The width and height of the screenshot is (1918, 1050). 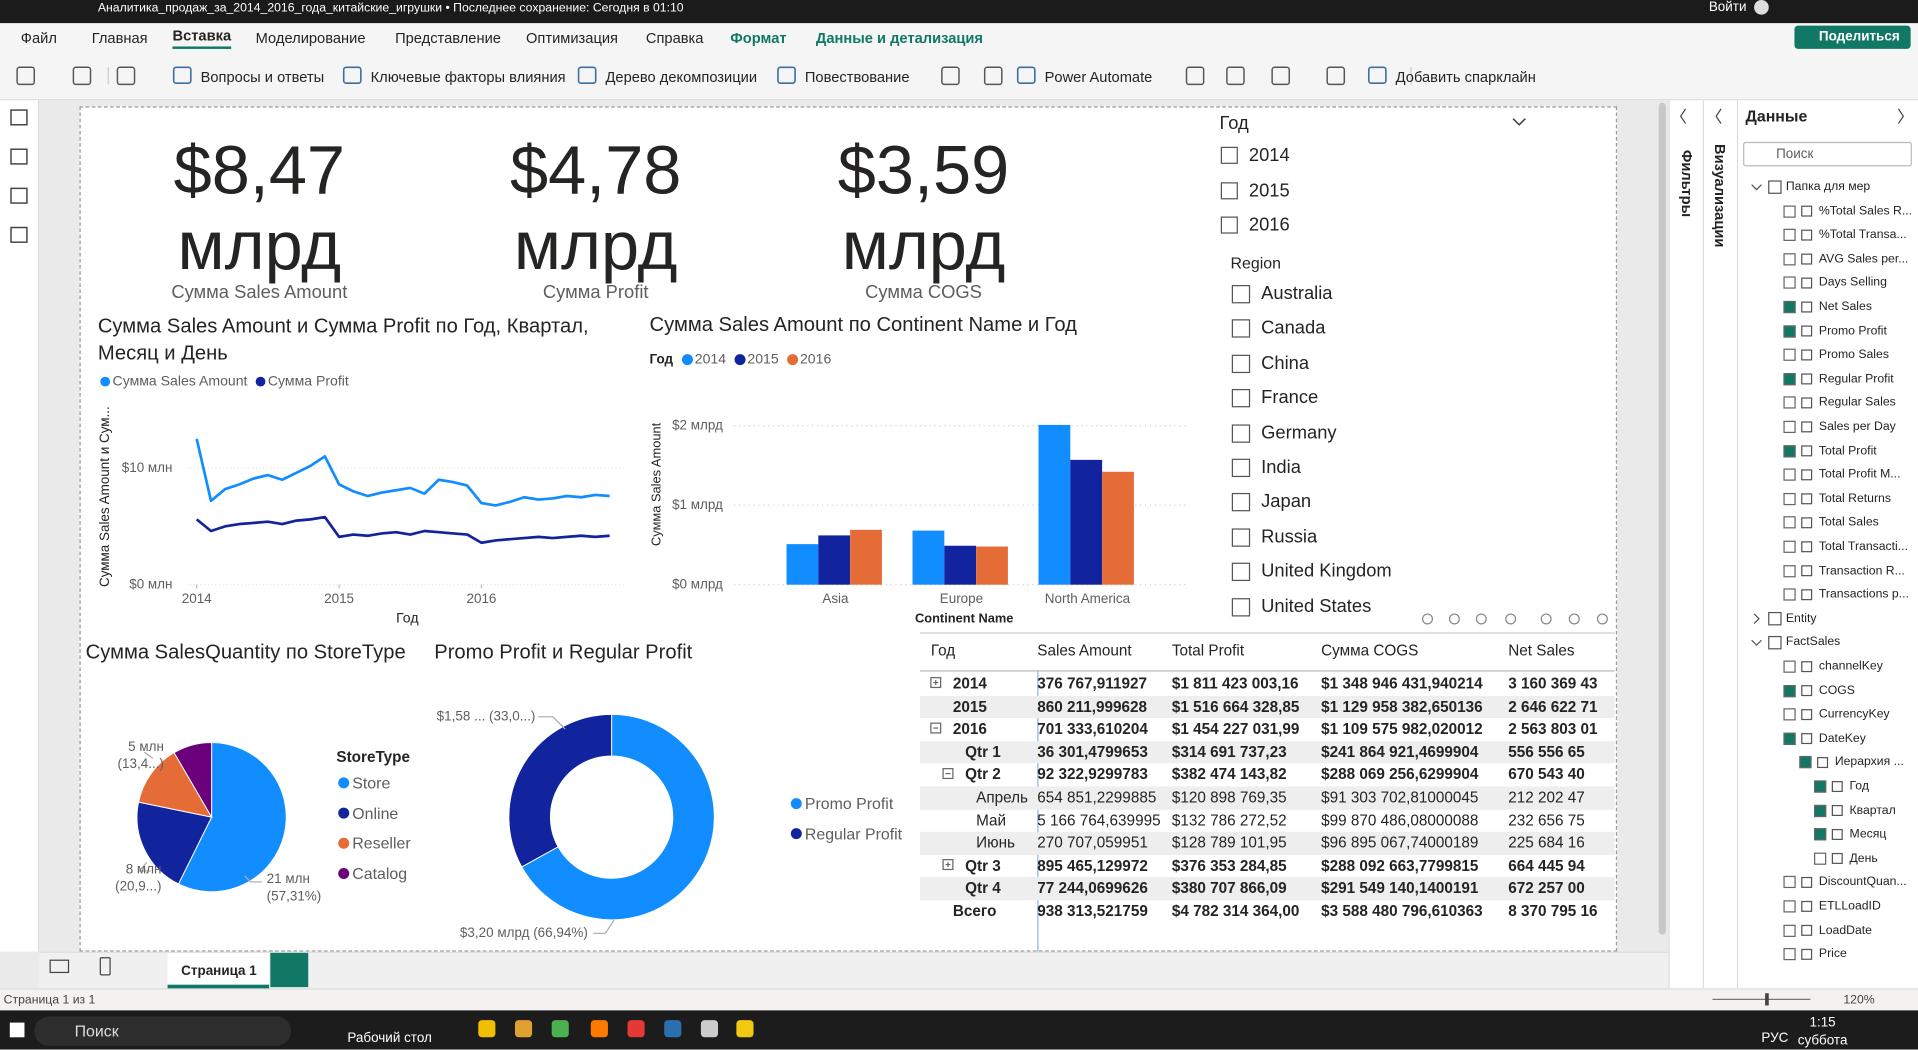 What do you see at coordinates (1775, 1038) in the screenshot?
I see `taskbar-language: РУС` at bounding box center [1775, 1038].